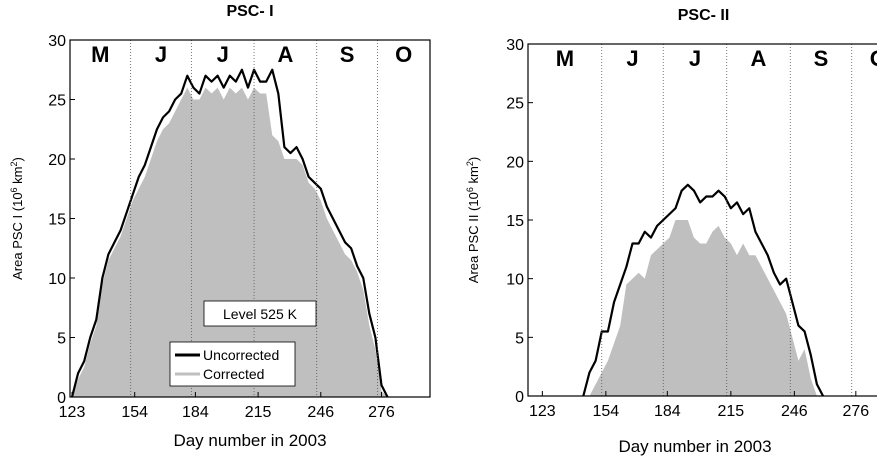 Image resolution: width=877 pixels, height=462 pixels. I want to click on chart-title: PSC- I, so click(249, 11).